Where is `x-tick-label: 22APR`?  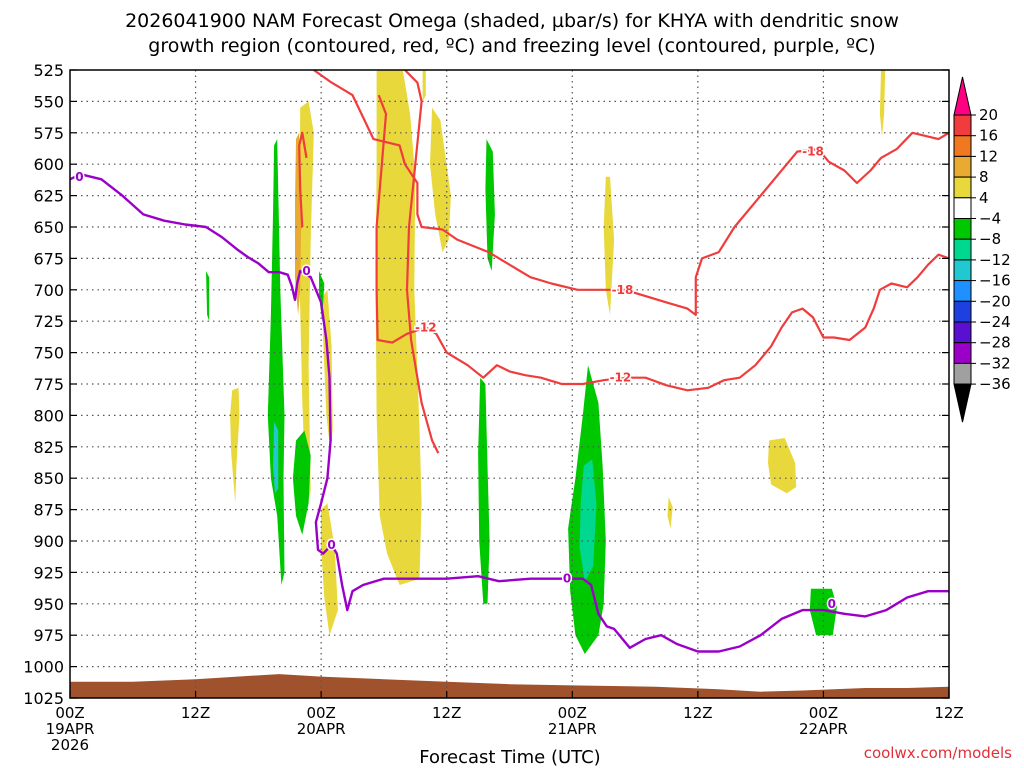 x-tick-label: 22APR is located at coordinates (823, 729).